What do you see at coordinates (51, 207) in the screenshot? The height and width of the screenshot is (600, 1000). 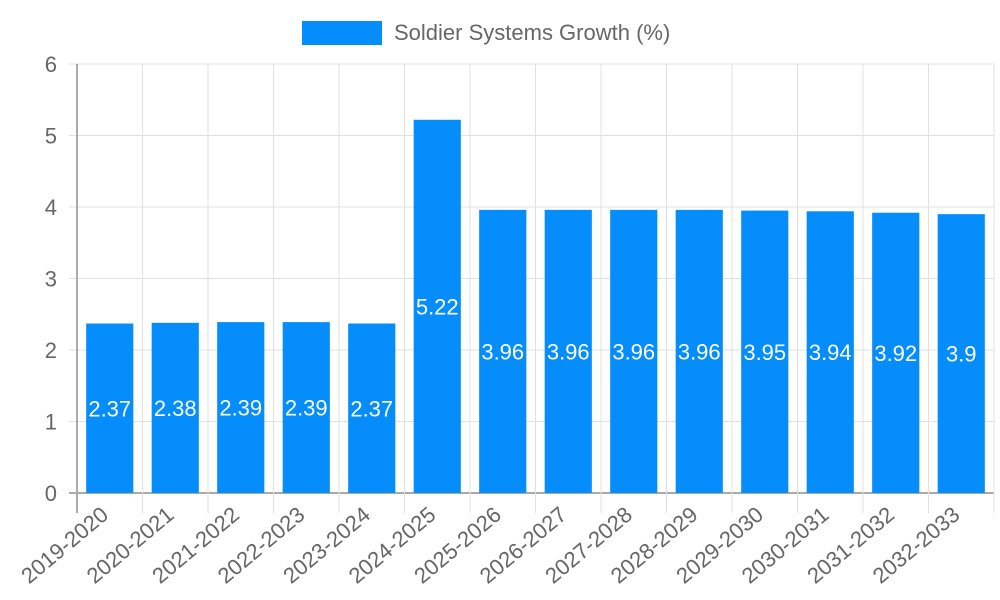 I see `y-tick-label: 4` at bounding box center [51, 207].